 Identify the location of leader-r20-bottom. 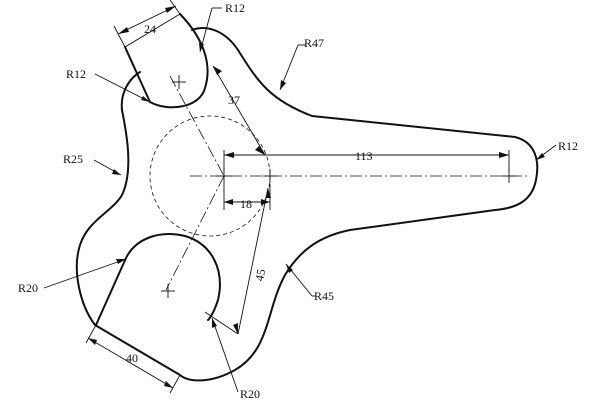
(225, 355).